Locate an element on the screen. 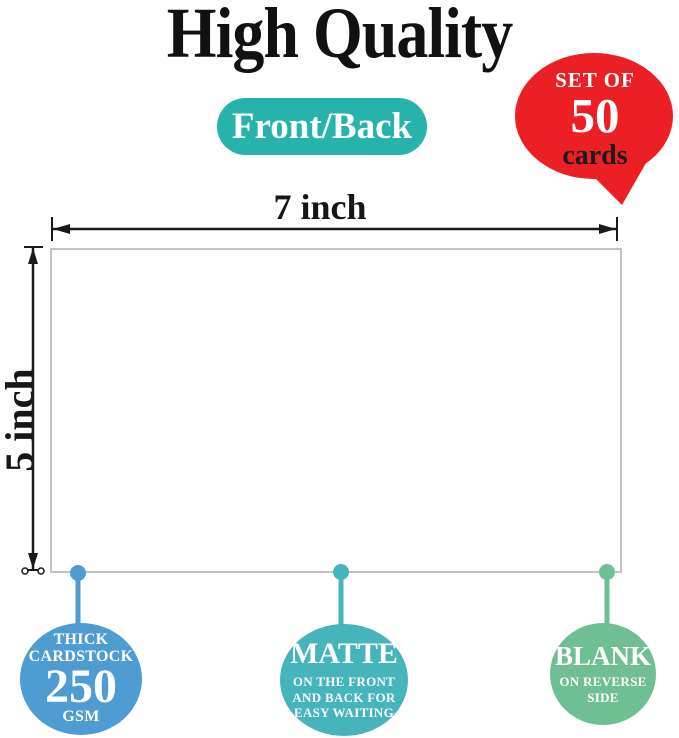 The width and height of the screenshot is (679, 738). front-back-badge-label: Front/Back is located at coordinates (322, 126).